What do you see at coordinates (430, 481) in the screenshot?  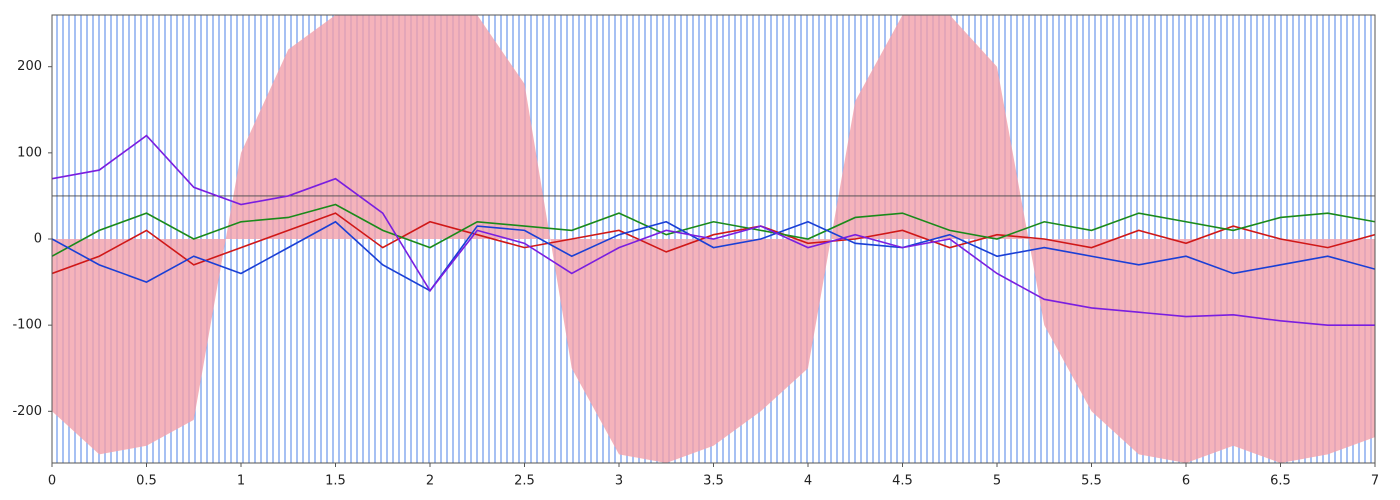 I see `x-tick-label: 2` at bounding box center [430, 481].